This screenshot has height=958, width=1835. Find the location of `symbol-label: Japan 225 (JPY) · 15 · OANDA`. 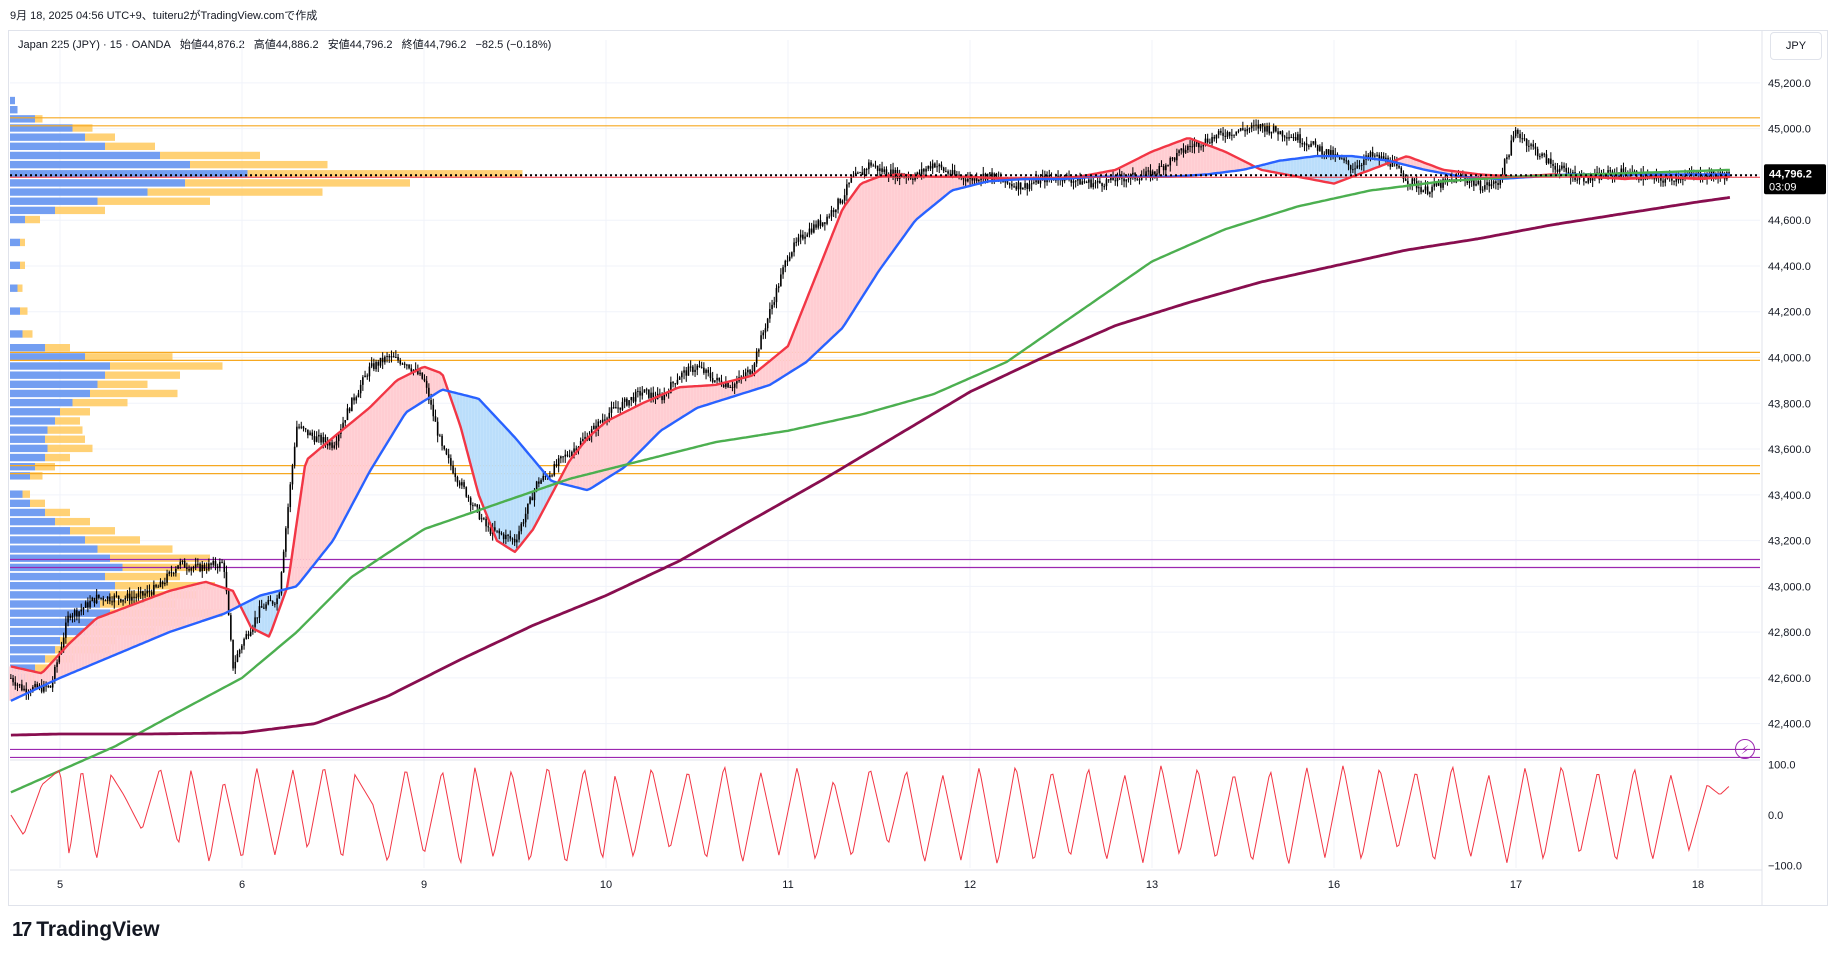

symbol-label: Japan 225 (JPY) · 15 · OANDA is located at coordinates (94, 45).